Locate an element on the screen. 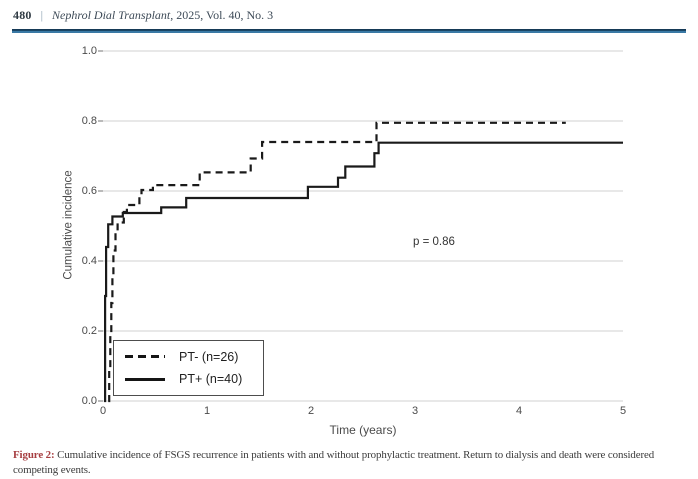 The height and width of the screenshot is (479, 698). figure-caption-label: Figure 2: is located at coordinates (34, 455).